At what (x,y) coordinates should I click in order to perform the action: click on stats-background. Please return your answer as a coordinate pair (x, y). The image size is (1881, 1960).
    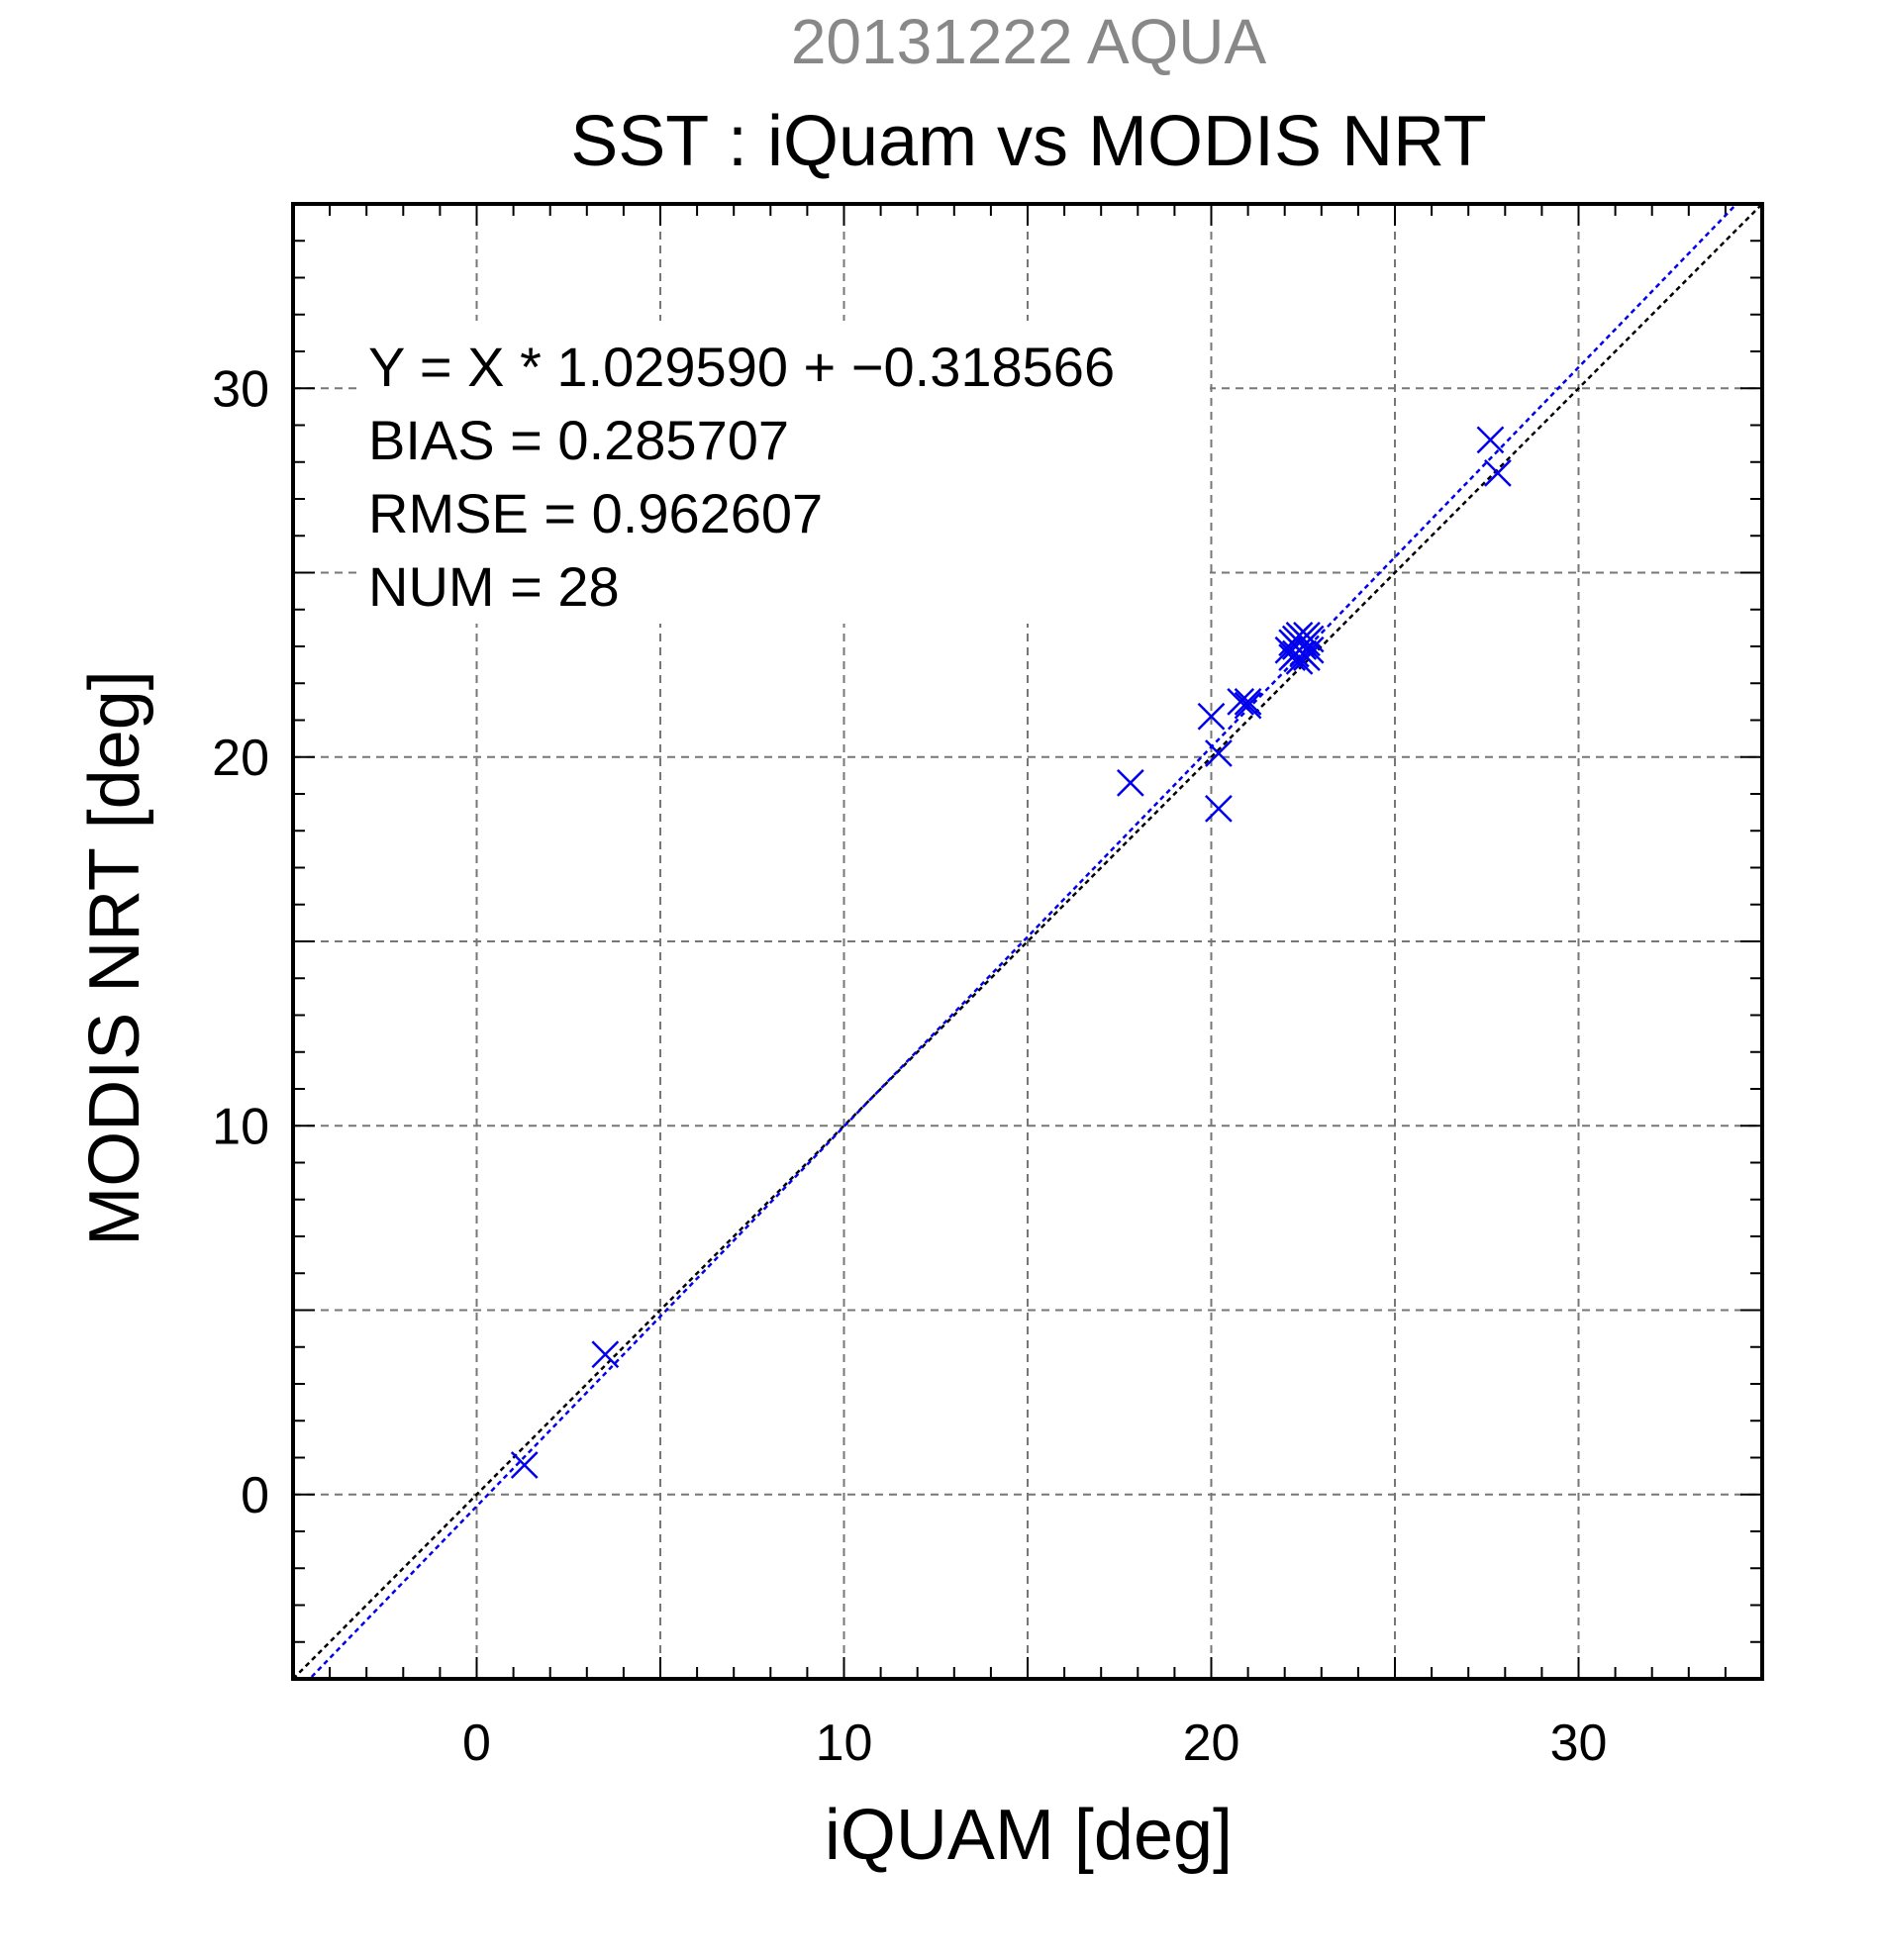
    Looking at the image, I should click on (784, 472).